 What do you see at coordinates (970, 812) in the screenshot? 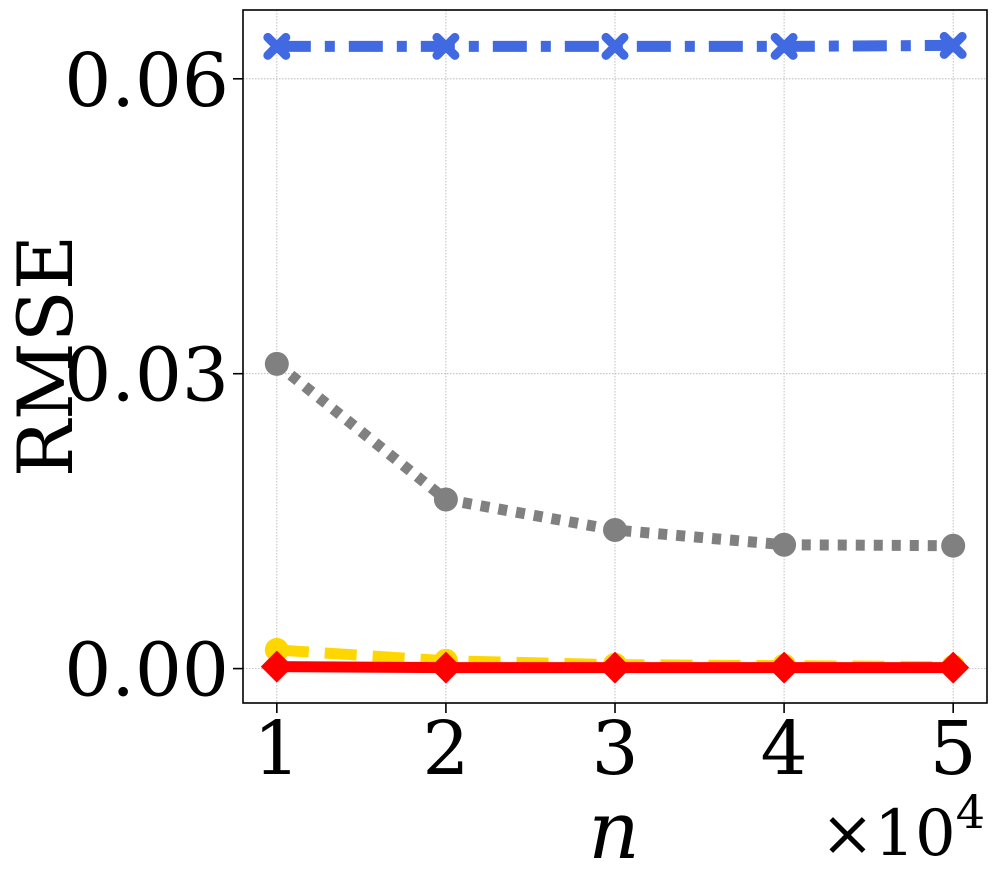
I see `x-axis-multiplier-exponent: 4` at bounding box center [970, 812].